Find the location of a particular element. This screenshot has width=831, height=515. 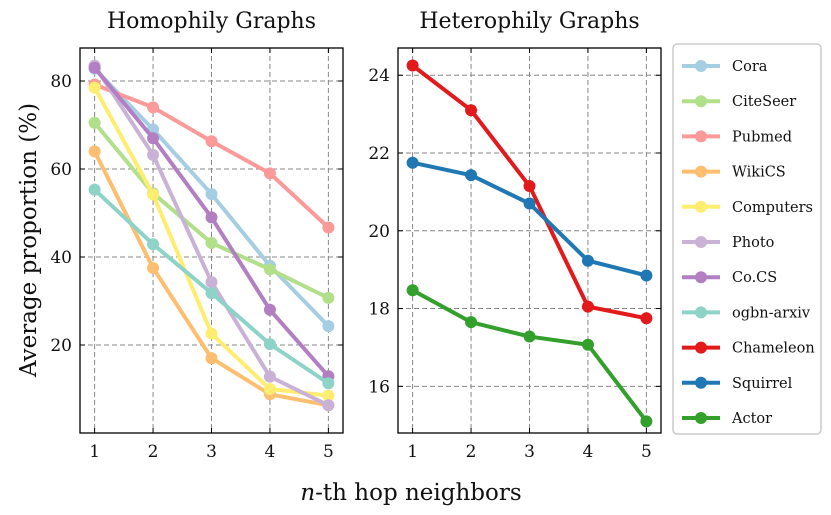

legend-item-cora: Cora is located at coordinates (725, 67).